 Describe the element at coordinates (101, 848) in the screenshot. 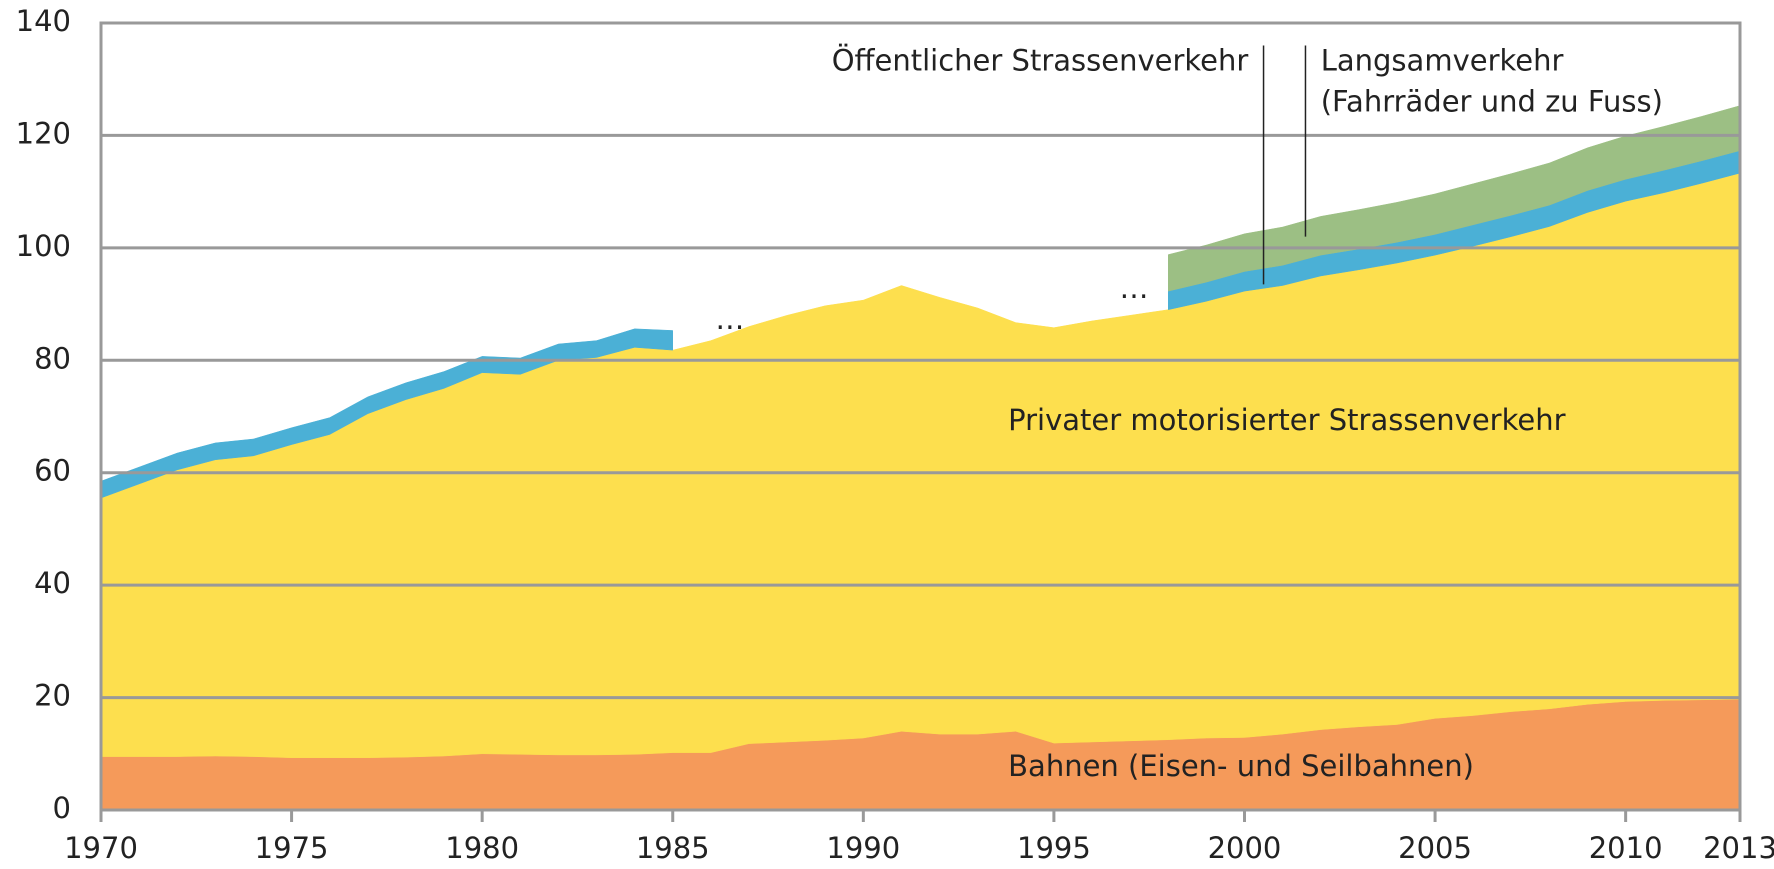

I see `x-tick-label: 1970` at that location.